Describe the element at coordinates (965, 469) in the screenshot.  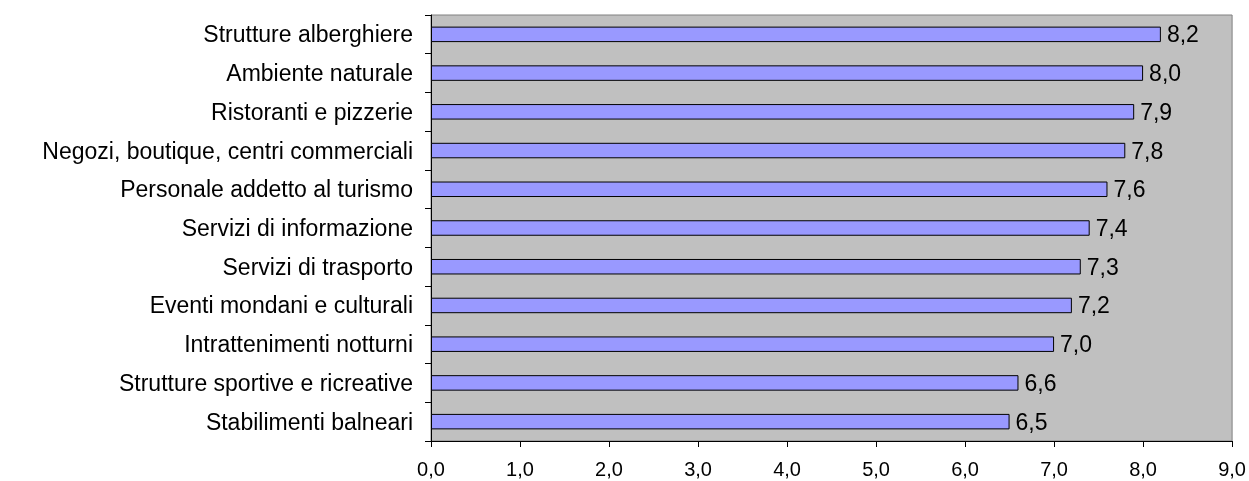
I see `x-tick-label: 6,0` at that location.